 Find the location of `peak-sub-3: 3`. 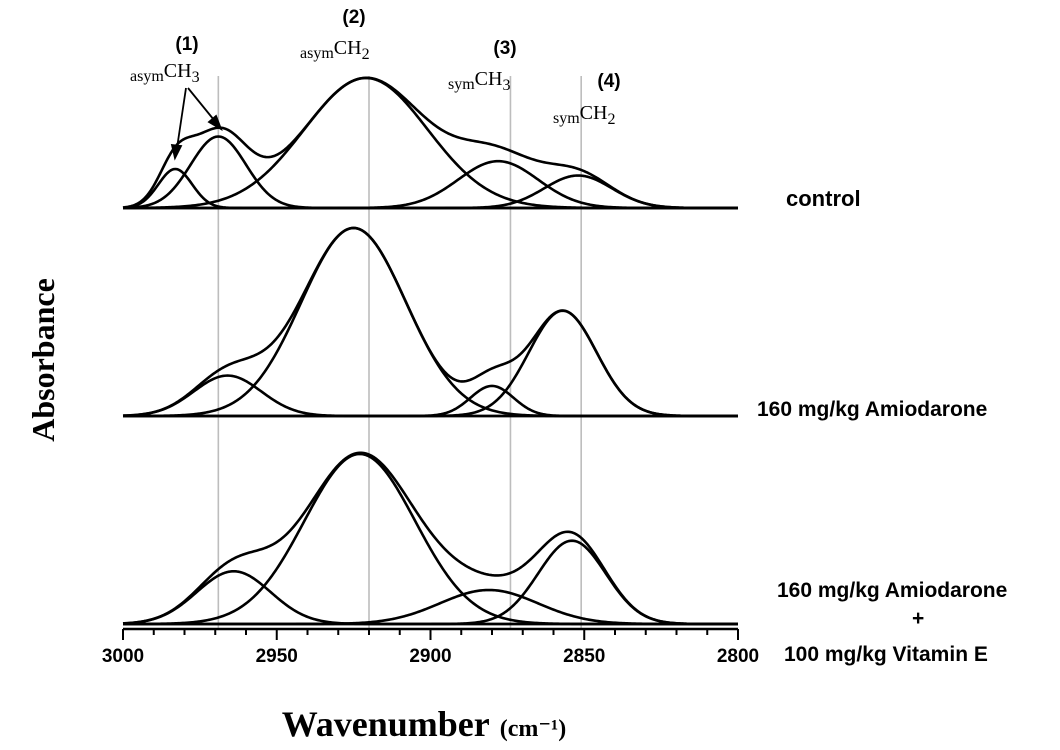

peak-sub-3: 3 is located at coordinates (506, 85).